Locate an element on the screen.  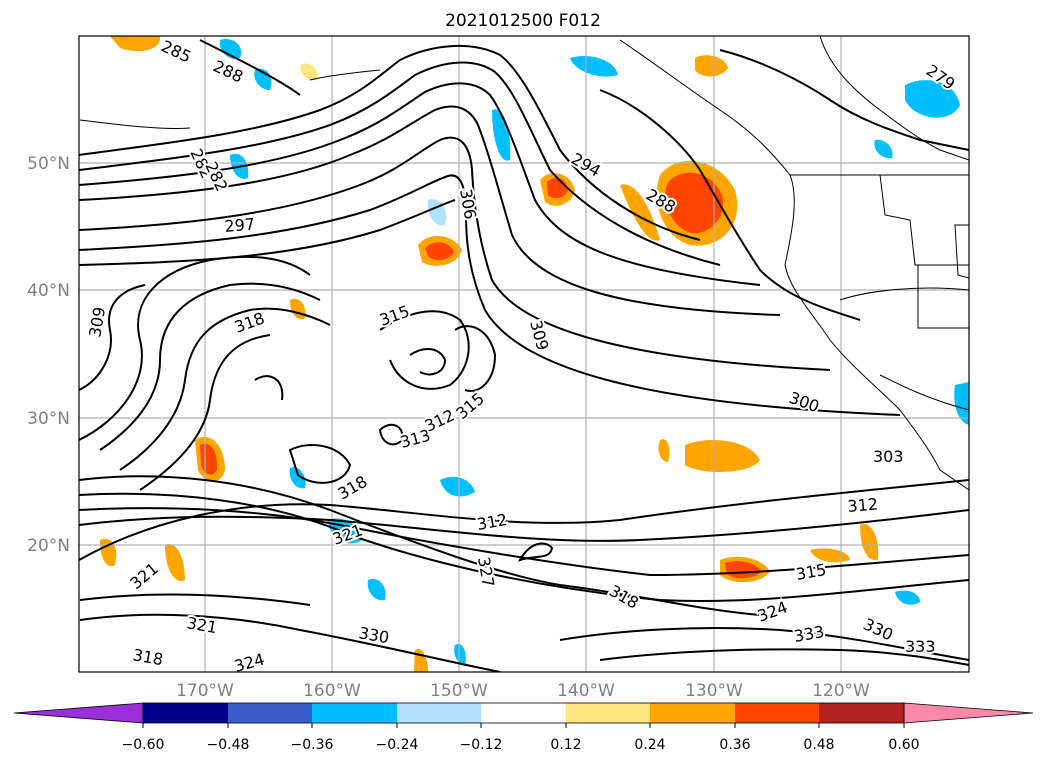
lon-tick-label: 150°W is located at coordinates (459, 691).